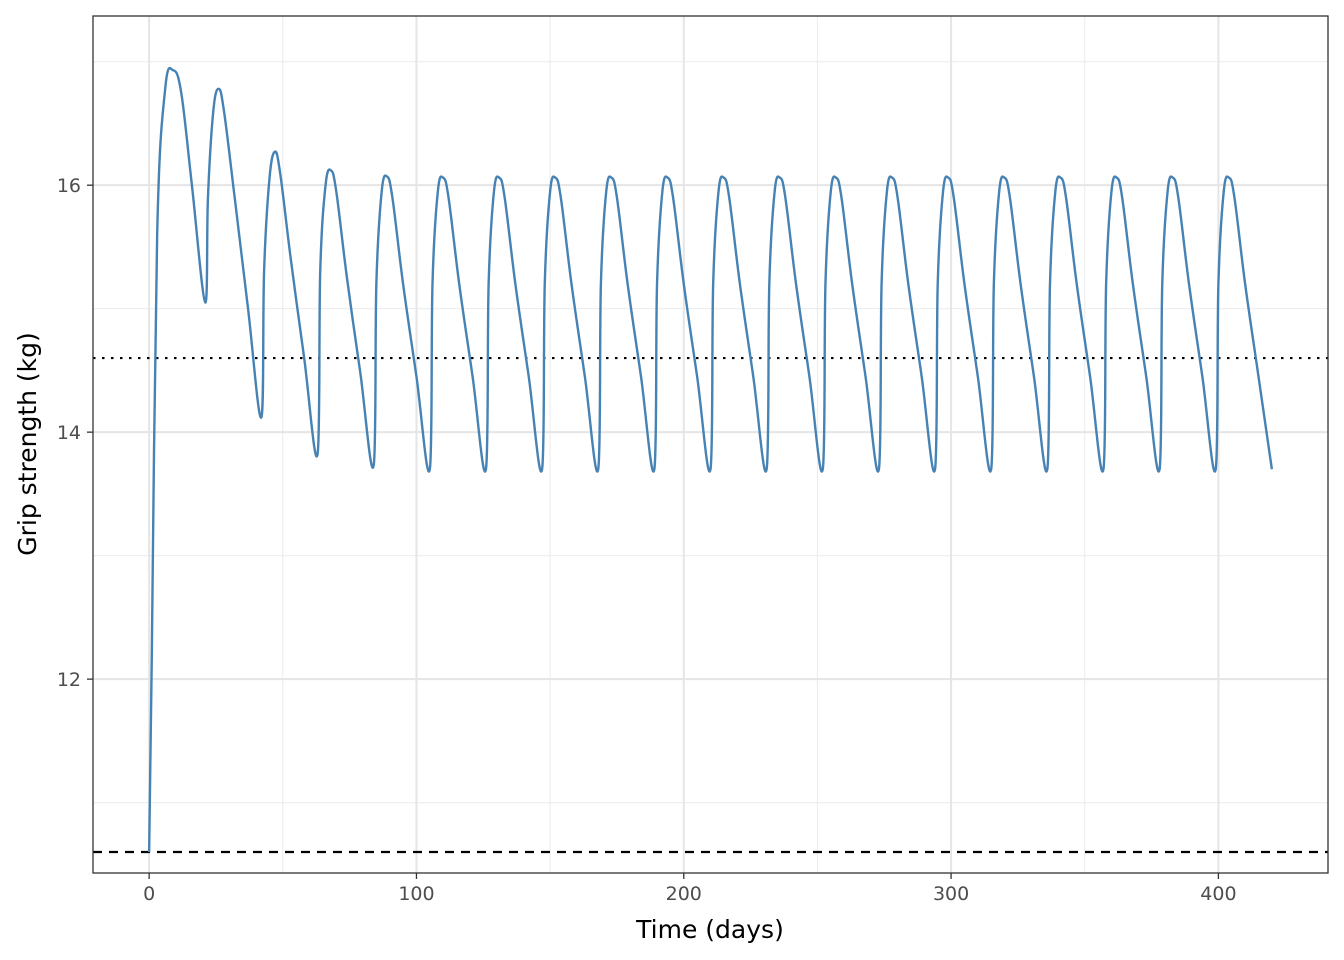  I want to click on x-tick-label: 300, so click(951, 894).